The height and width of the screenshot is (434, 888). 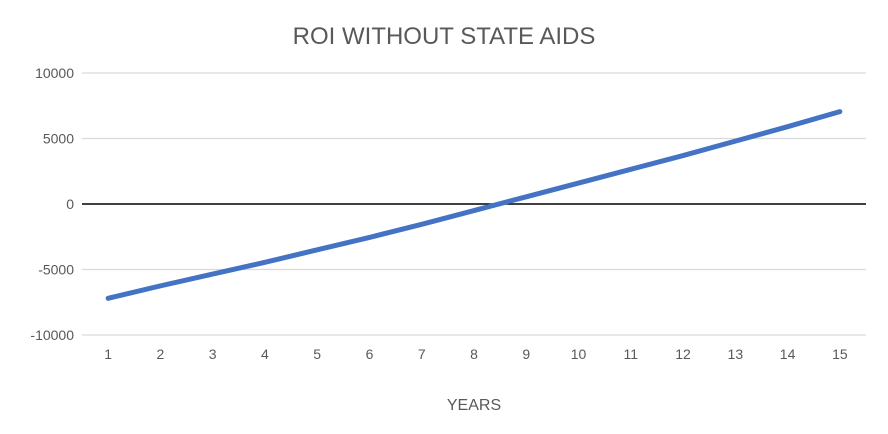 I want to click on x-tick-label: 9, so click(x=526, y=354).